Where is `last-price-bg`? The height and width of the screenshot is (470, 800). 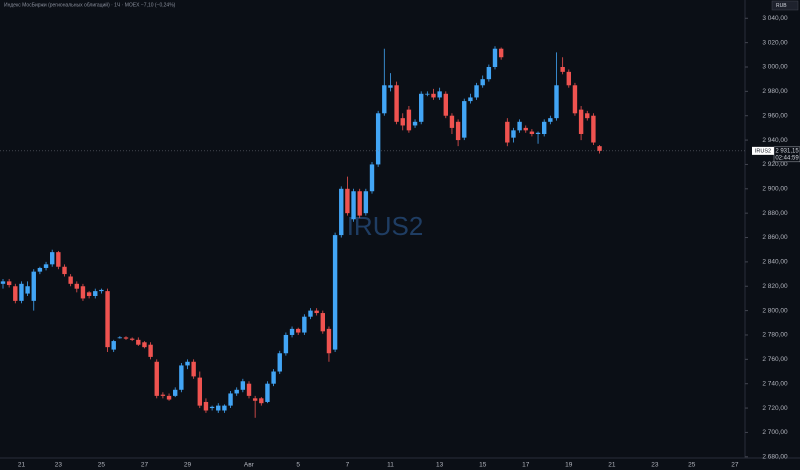 last-price-bg is located at coordinates (786, 154).